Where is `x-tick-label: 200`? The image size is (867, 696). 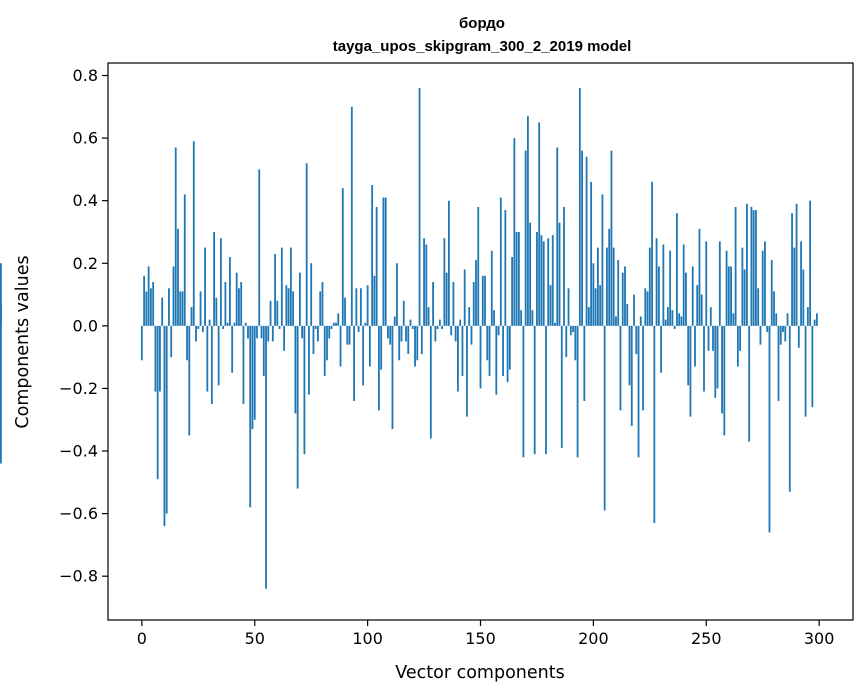 x-tick-label: 200 is located at coordinates (593, 638).